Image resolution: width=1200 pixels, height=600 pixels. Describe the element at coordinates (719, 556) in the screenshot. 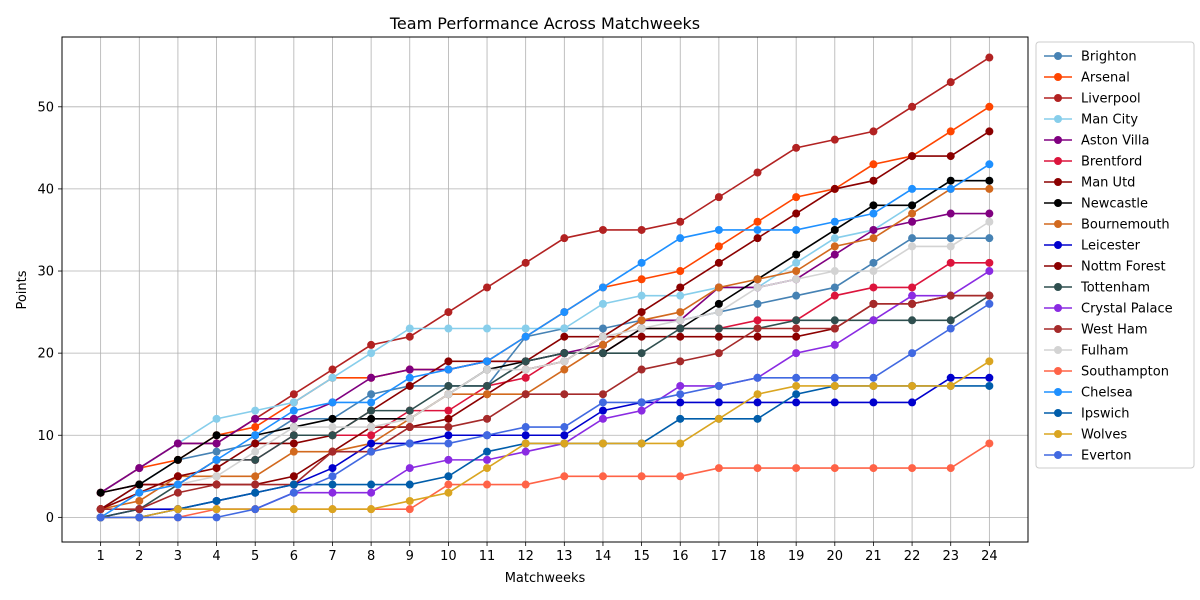

I see `x-tick-label: 17` at that location.